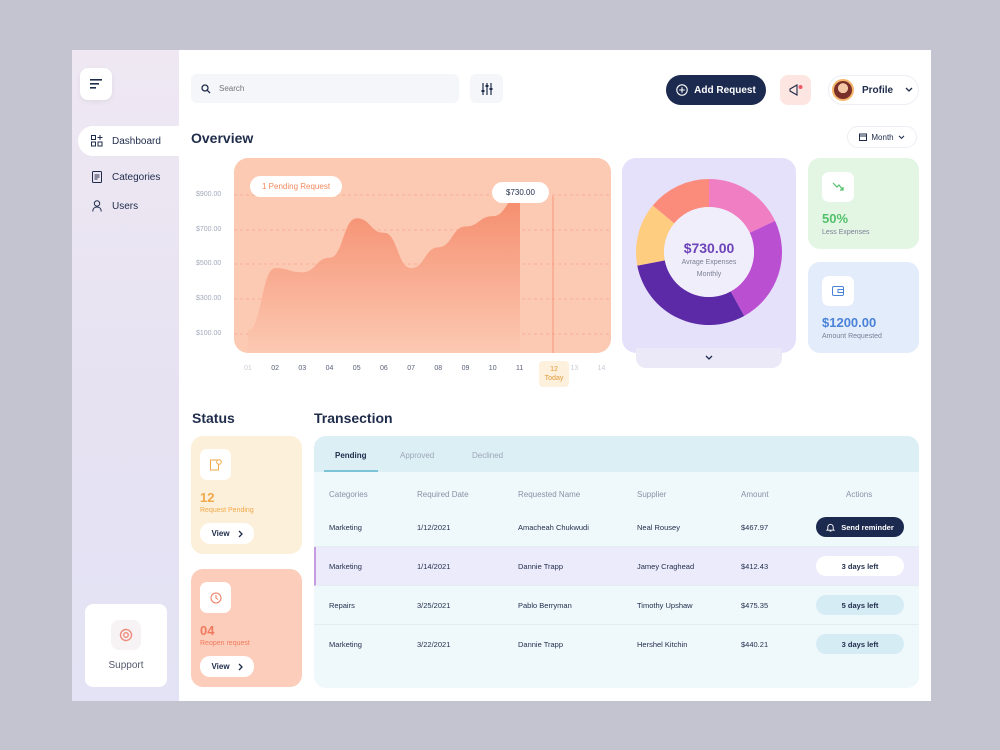  Describe the element at coordinates (859, 494) in the screenshot. I see `column-header: Actions` at that location.